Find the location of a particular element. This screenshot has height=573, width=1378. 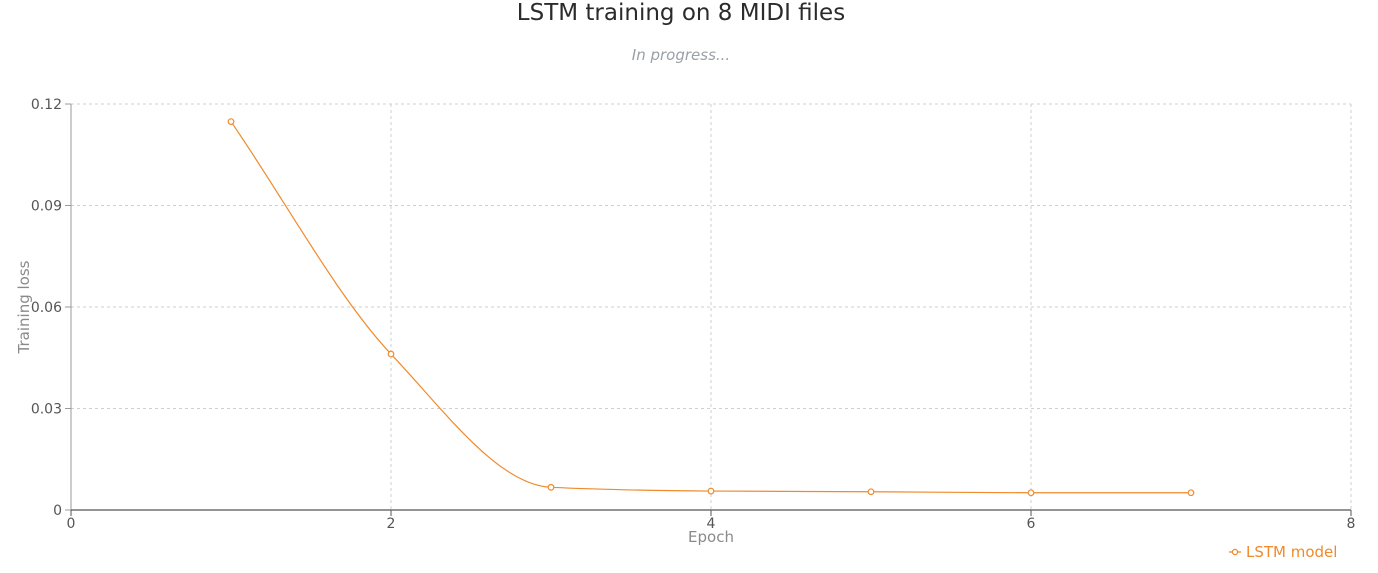

y-tick-label: 0.09 is located at coordinates (46, 207).